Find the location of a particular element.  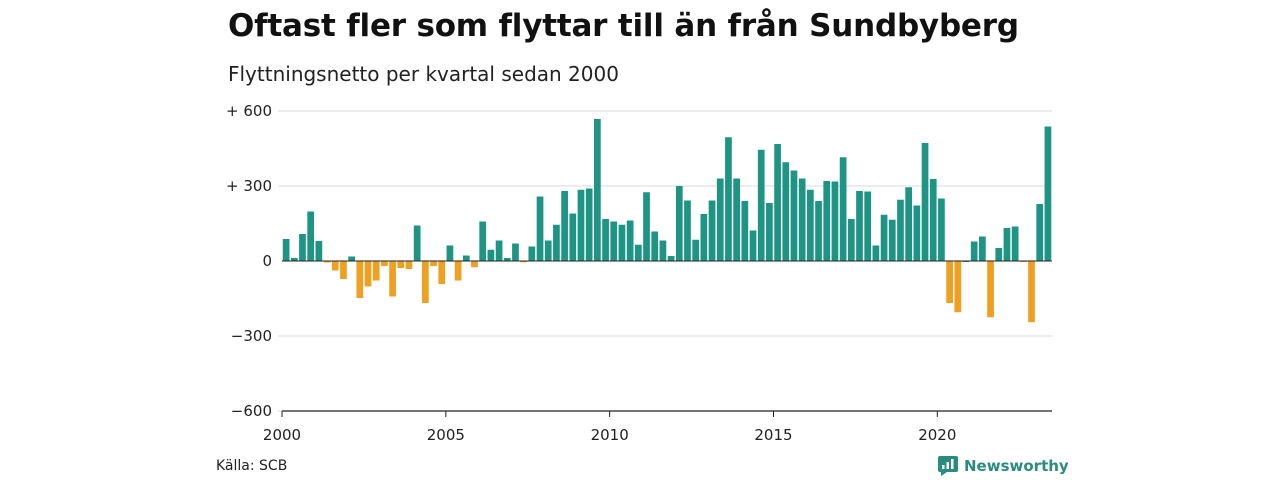

x-tick-label: 2000 is located at coordinates (282, 435).